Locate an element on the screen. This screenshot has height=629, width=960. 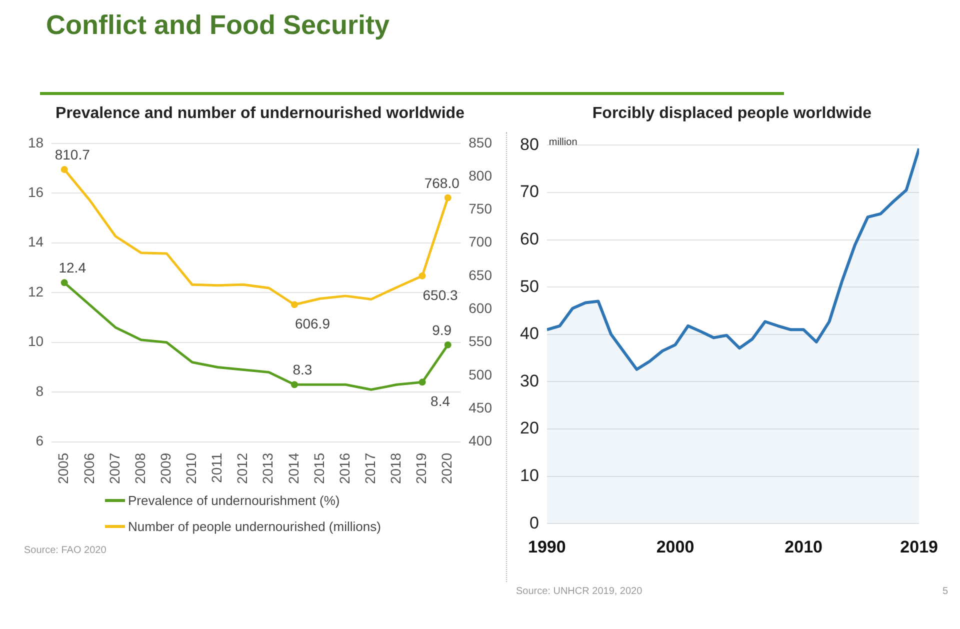
data-label: 8.3 is located at coordinates (302, 370).